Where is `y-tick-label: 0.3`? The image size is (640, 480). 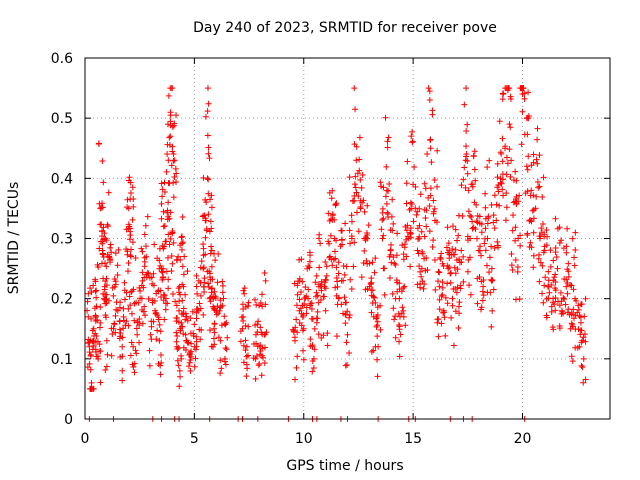 y-tick-label: 0.3 is located at coordinates (62, 240).